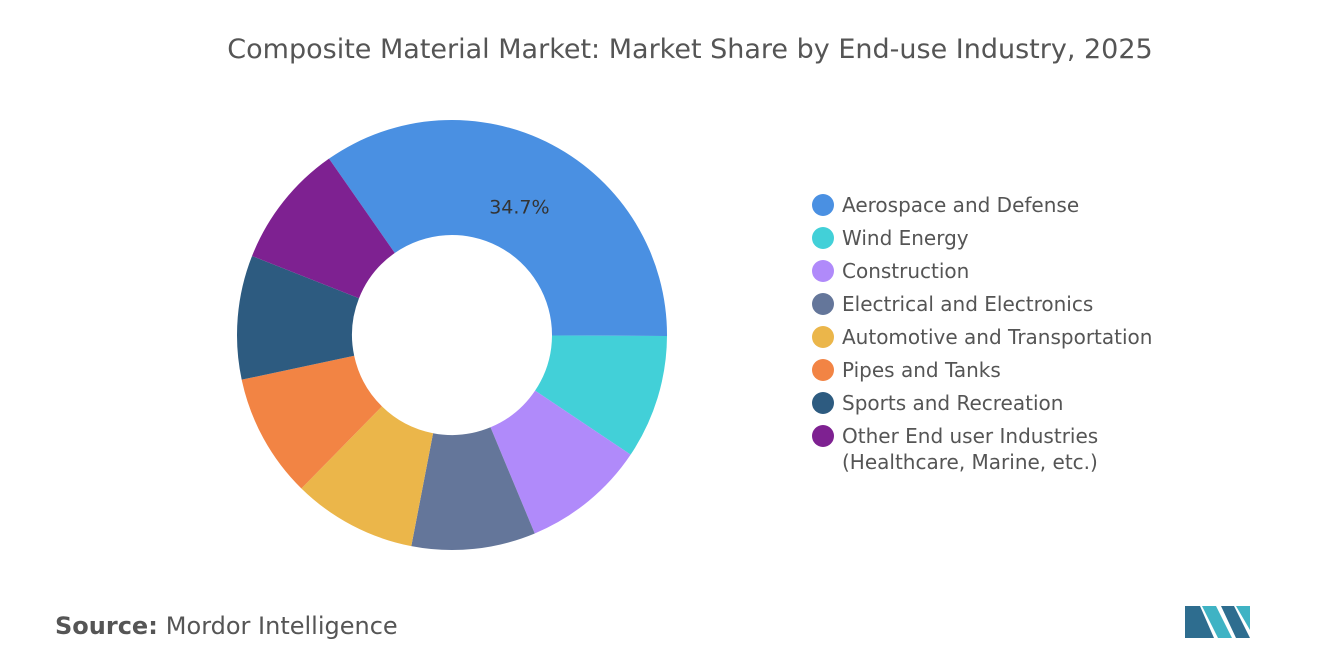 The image size is (1320, 665). Describe the element at coordinates (953, 403) in the screenshot. I see `legend-label: Sports and Recreation` at that location.